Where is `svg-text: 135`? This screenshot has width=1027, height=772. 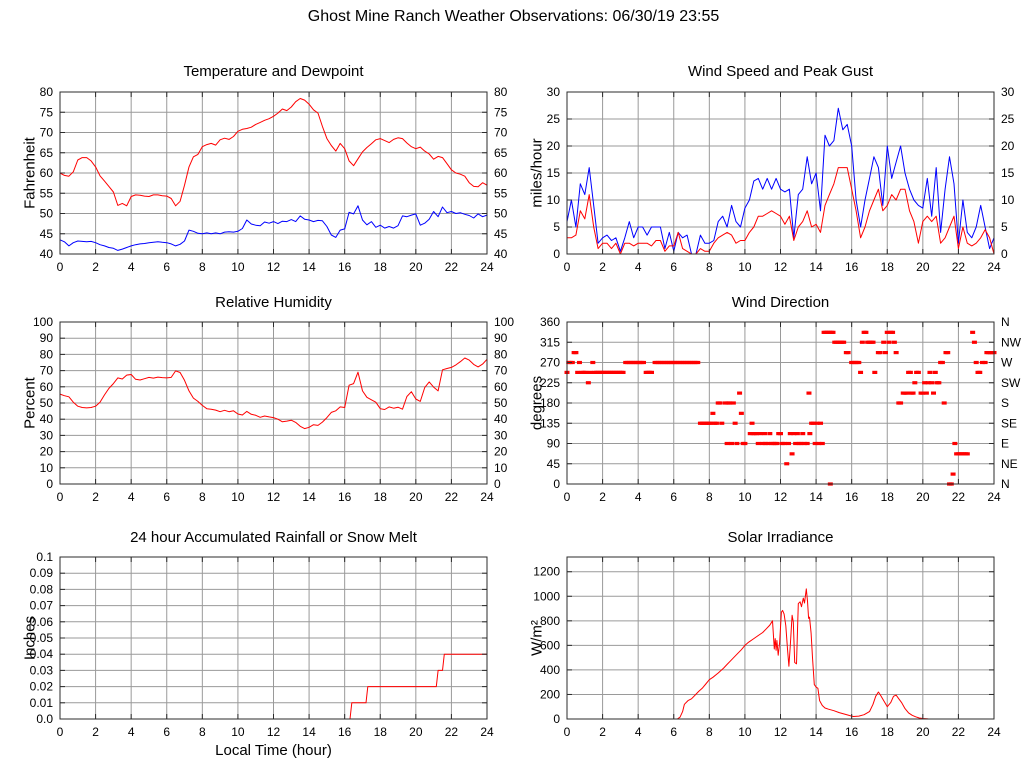 svg-text: 135 is located at coordinates (550, 423).